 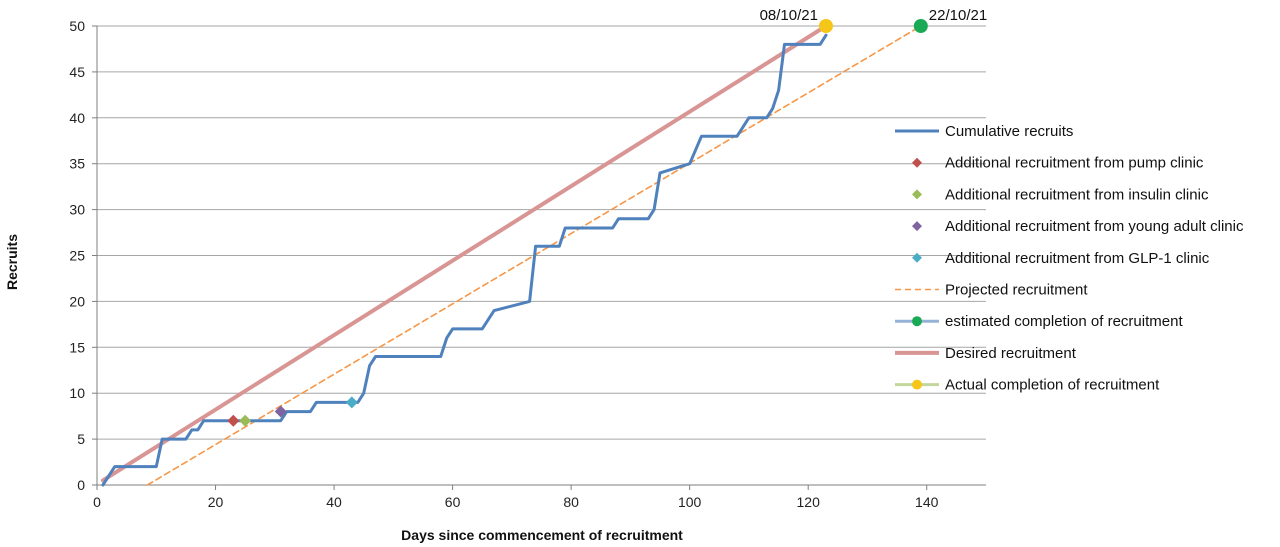 I want to click on series-6-point, so click(x=920, y=26).